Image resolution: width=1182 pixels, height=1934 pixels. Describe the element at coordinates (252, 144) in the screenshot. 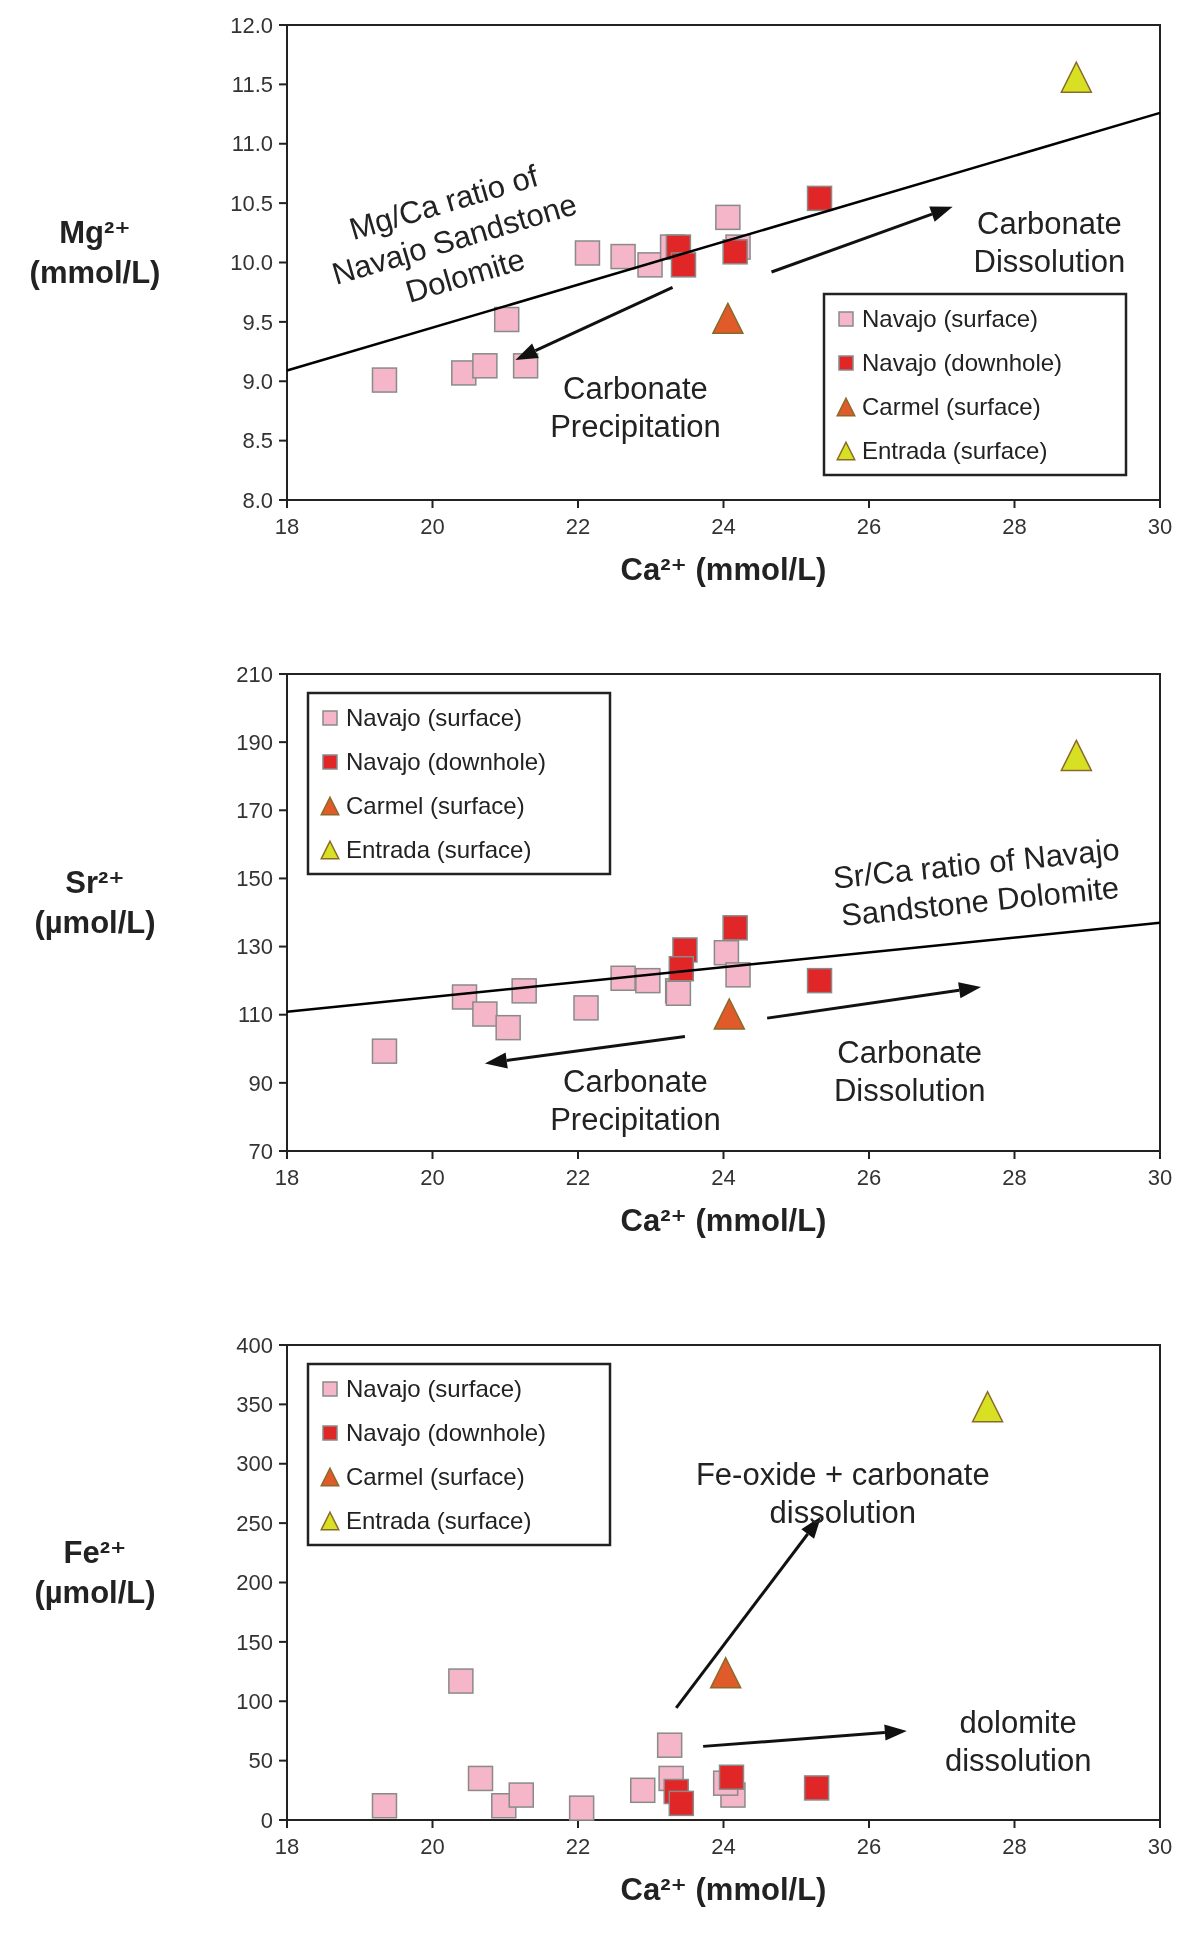

I see `y-tick-label: 11.0` at that location.